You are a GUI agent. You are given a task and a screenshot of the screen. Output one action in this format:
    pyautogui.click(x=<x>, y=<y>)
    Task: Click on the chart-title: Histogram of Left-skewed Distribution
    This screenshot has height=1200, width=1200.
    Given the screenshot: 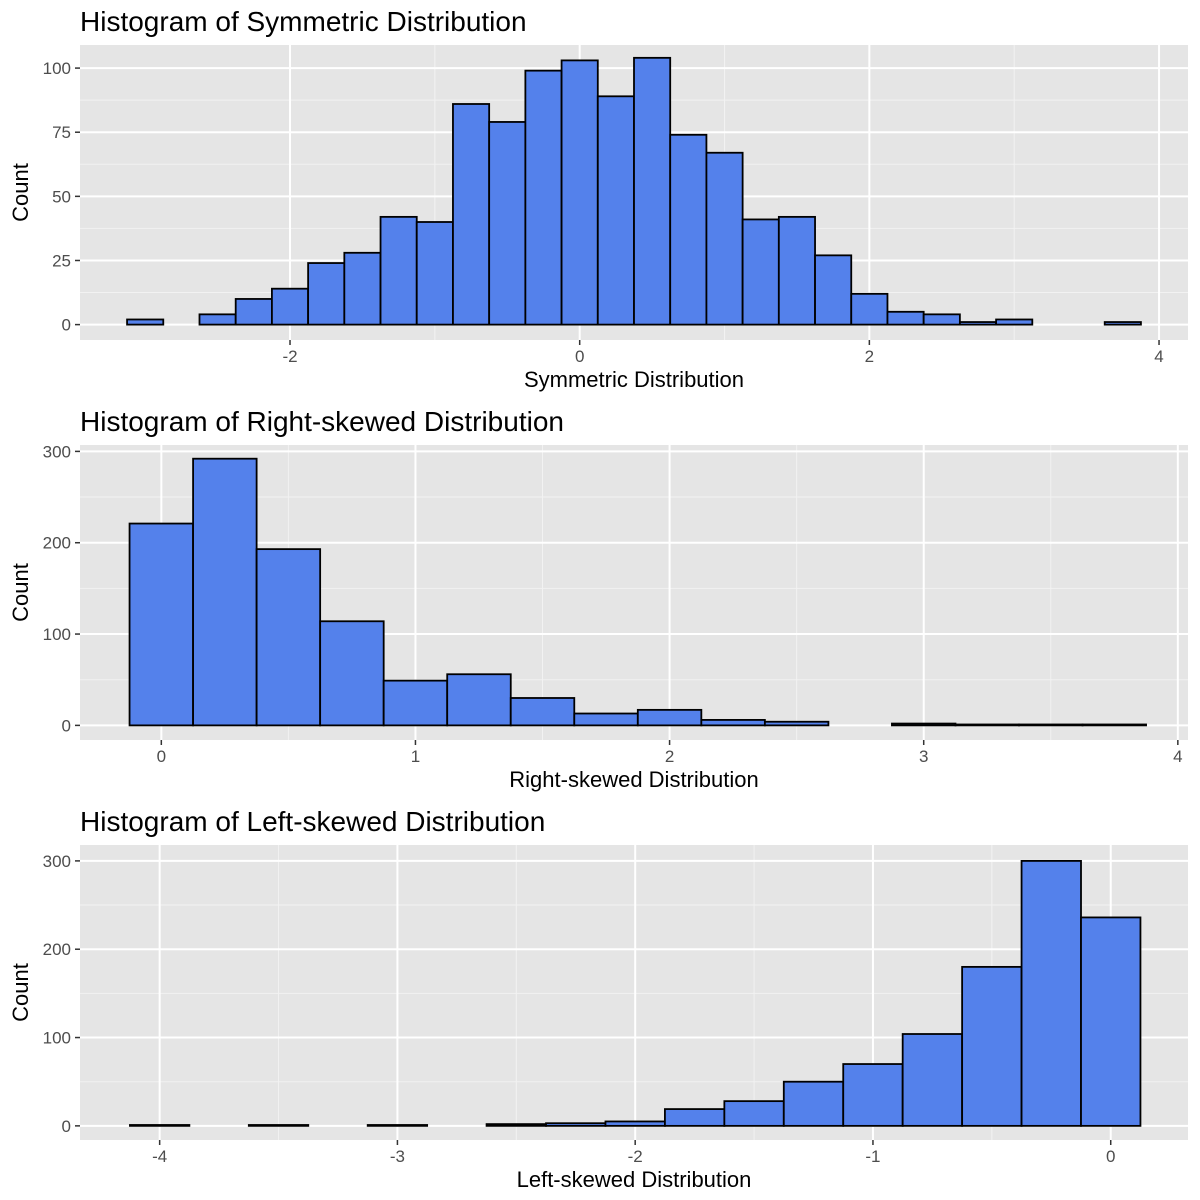 What is the action you would take?
    pyautogui.click(x=312, y=821)
    